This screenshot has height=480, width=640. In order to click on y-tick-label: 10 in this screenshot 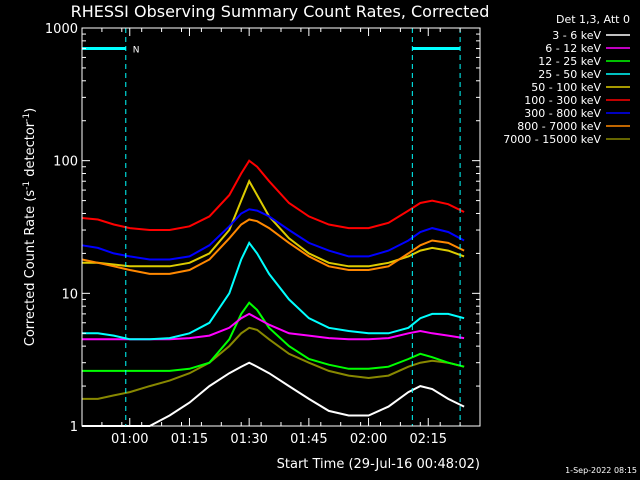, I will do `click(69, 294)`.